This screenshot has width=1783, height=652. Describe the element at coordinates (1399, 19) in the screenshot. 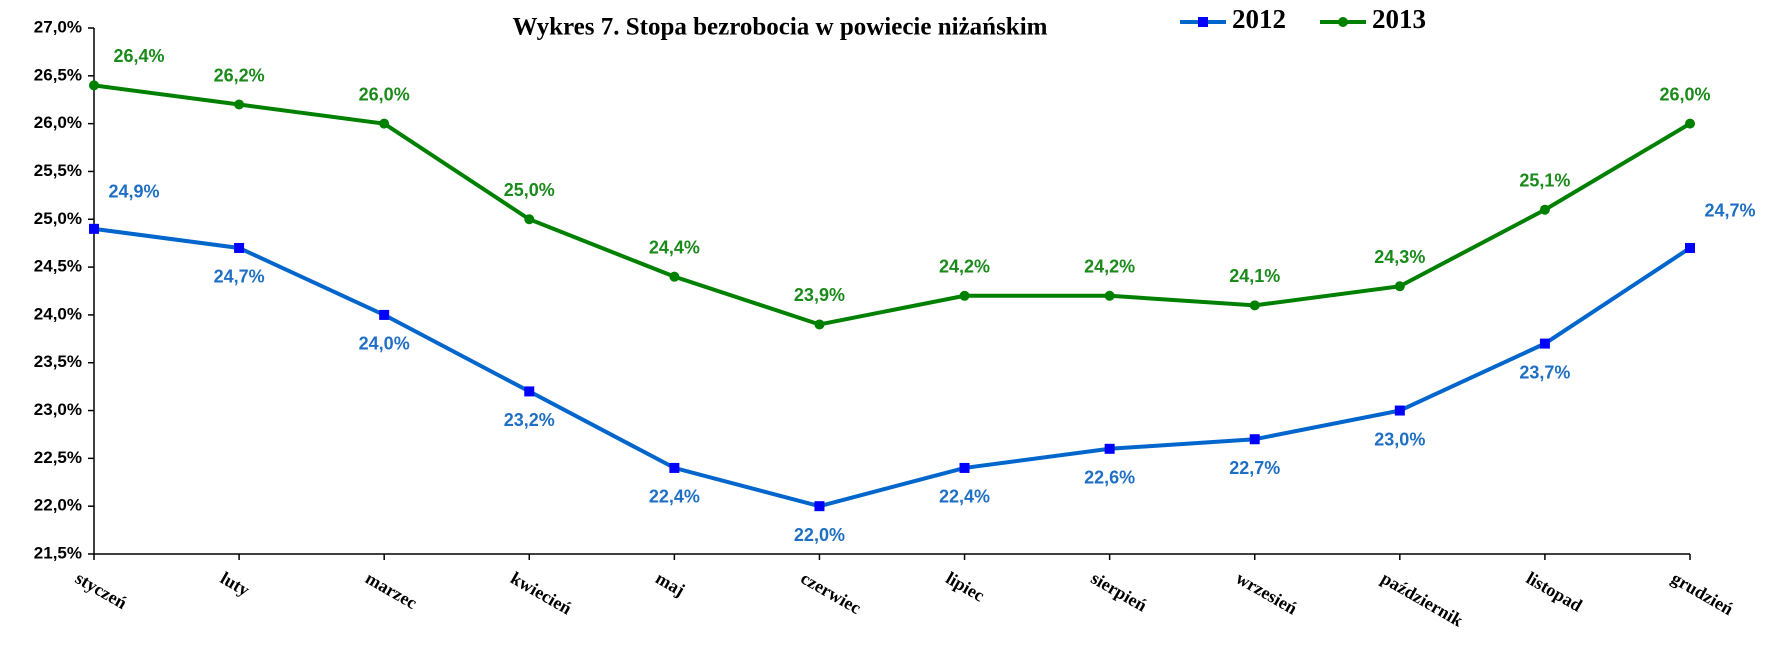

I see `legend-label: 2013` at that location.